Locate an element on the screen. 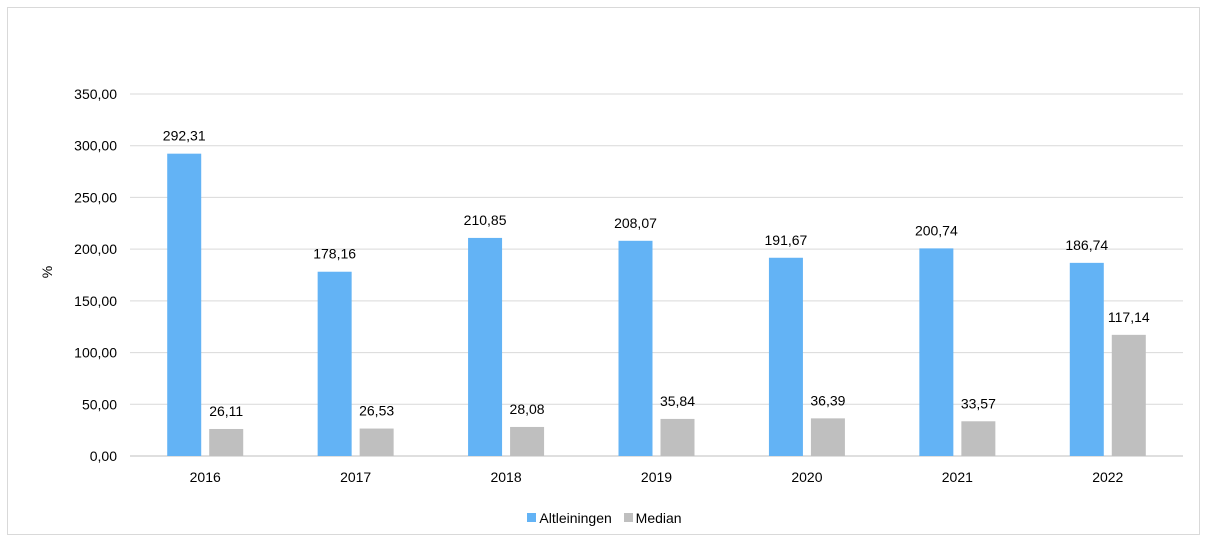 This screenshot has height=542, width=1209. x-tick-2022: 2022 is located at coordinates (1107, 477).